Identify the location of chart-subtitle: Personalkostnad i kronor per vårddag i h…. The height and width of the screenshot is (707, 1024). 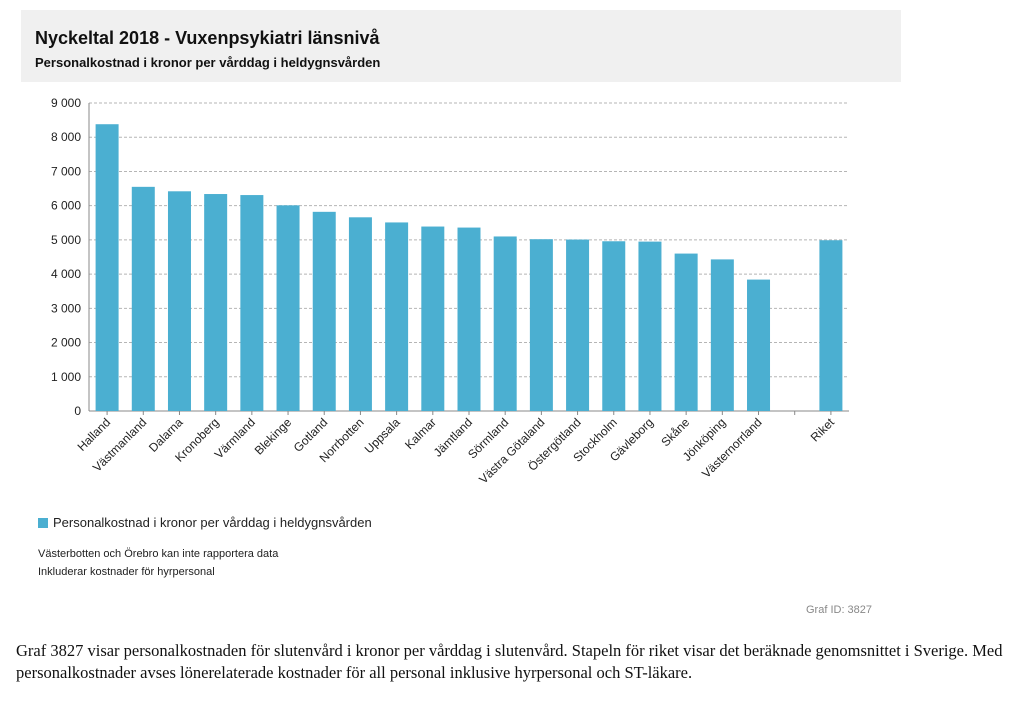
(208, 62).